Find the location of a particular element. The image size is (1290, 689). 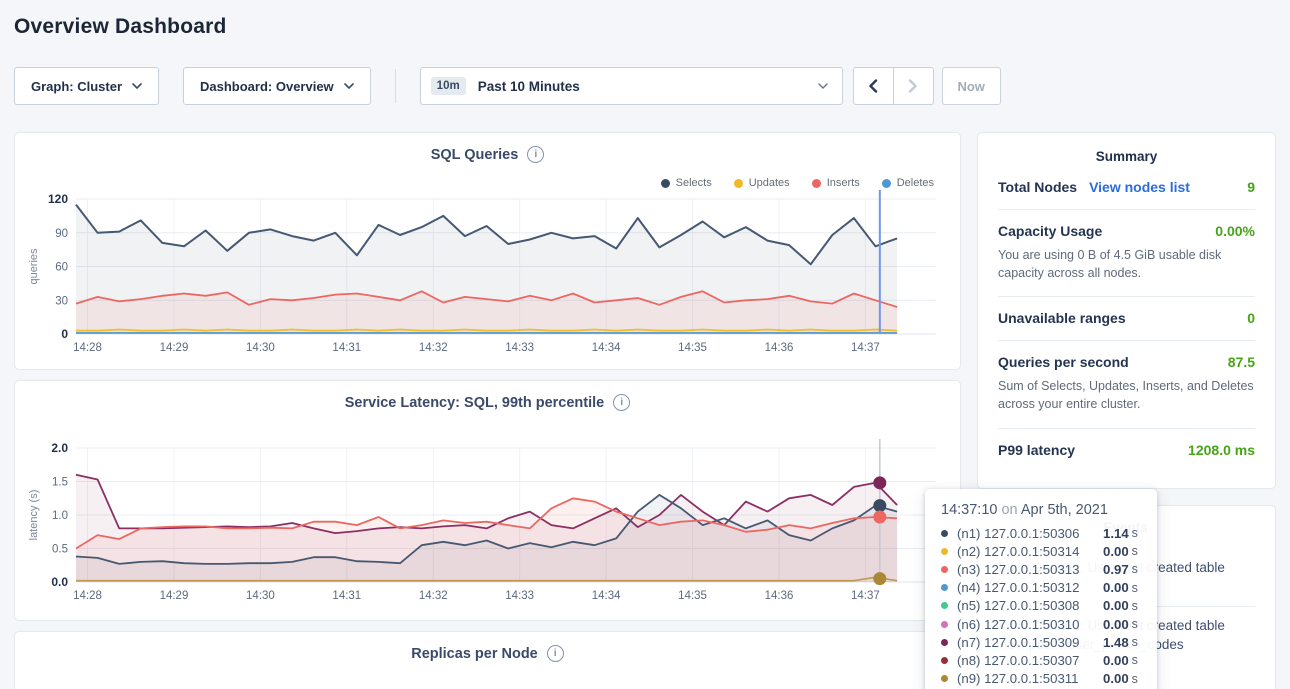

svg-text: 0 is located at coordinates (64, 334).